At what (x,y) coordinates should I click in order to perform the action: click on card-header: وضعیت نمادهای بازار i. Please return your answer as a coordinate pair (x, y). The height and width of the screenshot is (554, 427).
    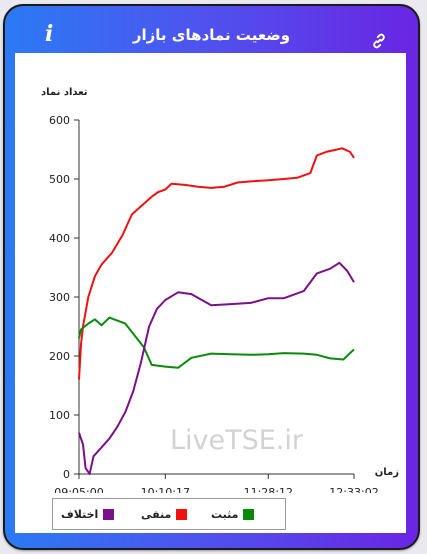
    Looking at the image, I should click on (211, 37).